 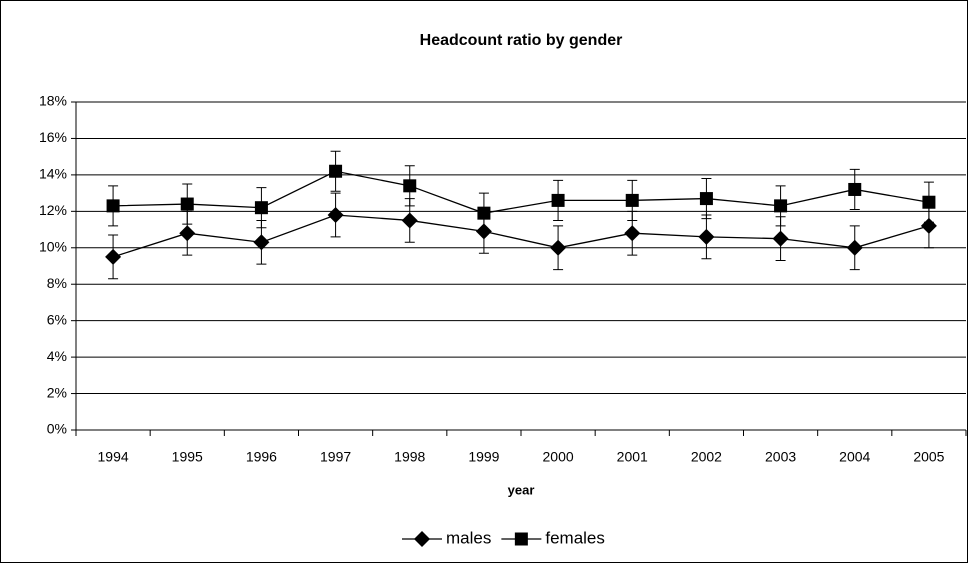 What do you see at coordinates (53, 210) in the screenshot?
I see `y-tick-label: 12%` at bounding box center [53, 210].